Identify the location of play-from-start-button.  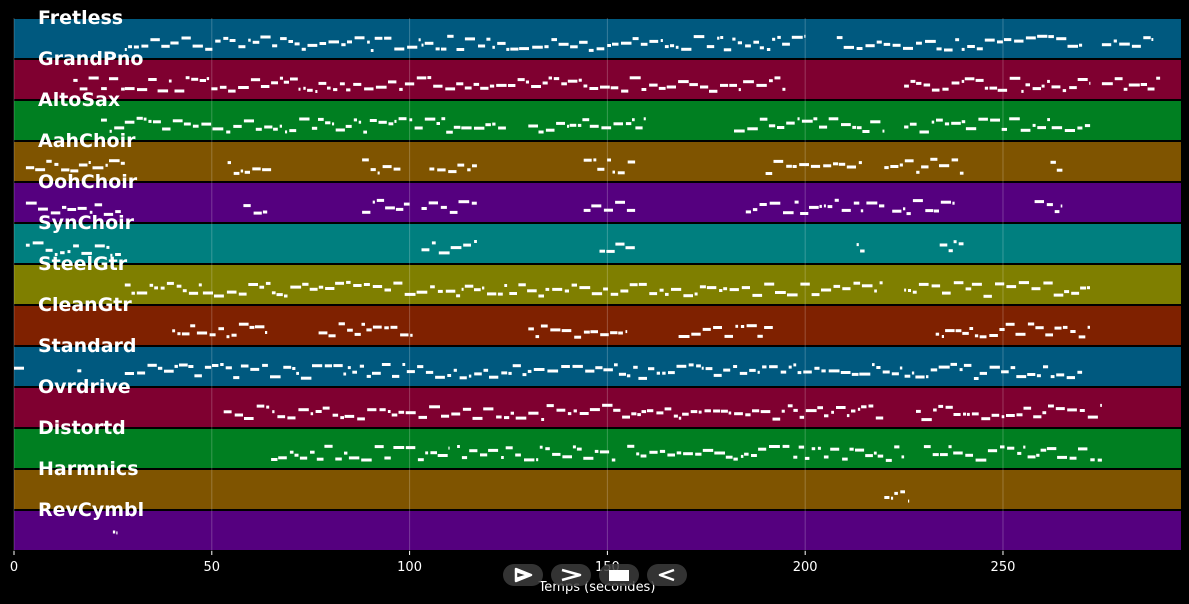
(523, 575).